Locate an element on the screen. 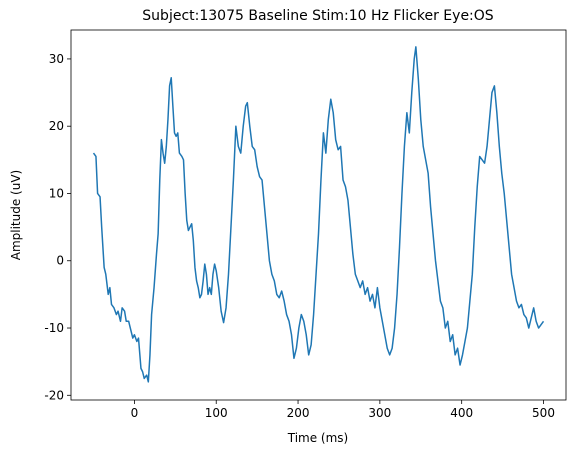 Image resolution: width=574 pixels, height=457 pixels. y-tick-label: 10 is located at coordinates (56, 193).